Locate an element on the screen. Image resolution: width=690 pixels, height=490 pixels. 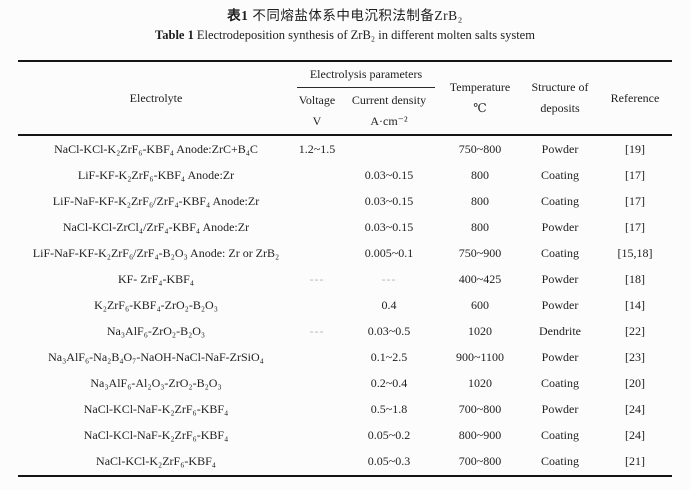
table-bottom-rule is located at coordinates (345, 476).